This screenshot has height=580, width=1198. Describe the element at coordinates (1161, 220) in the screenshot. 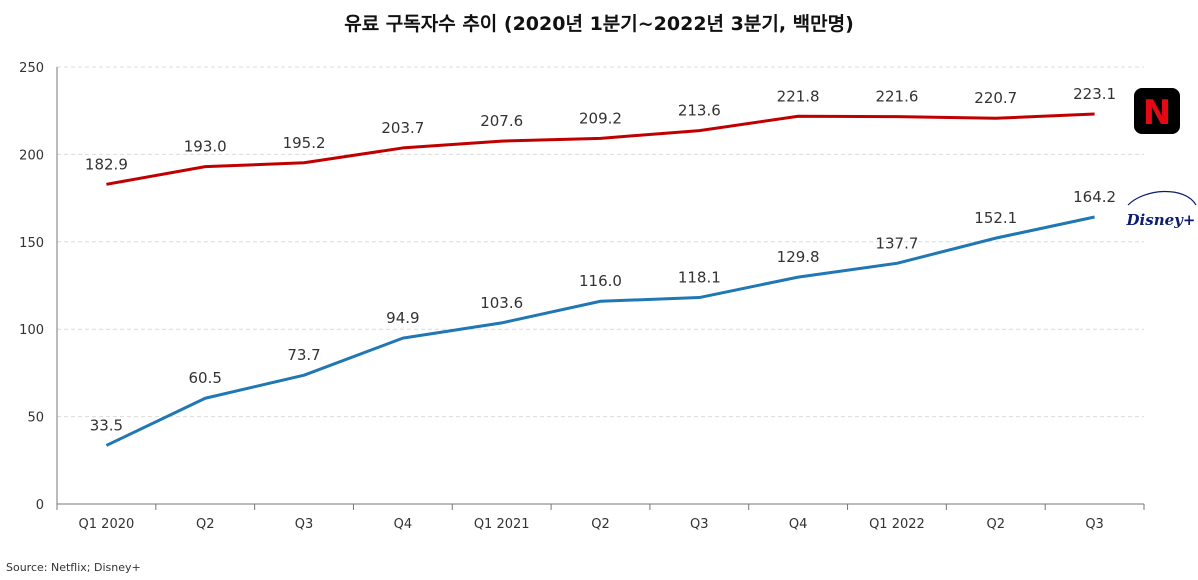

I see `disney-logo-text: Disney+` at that location.